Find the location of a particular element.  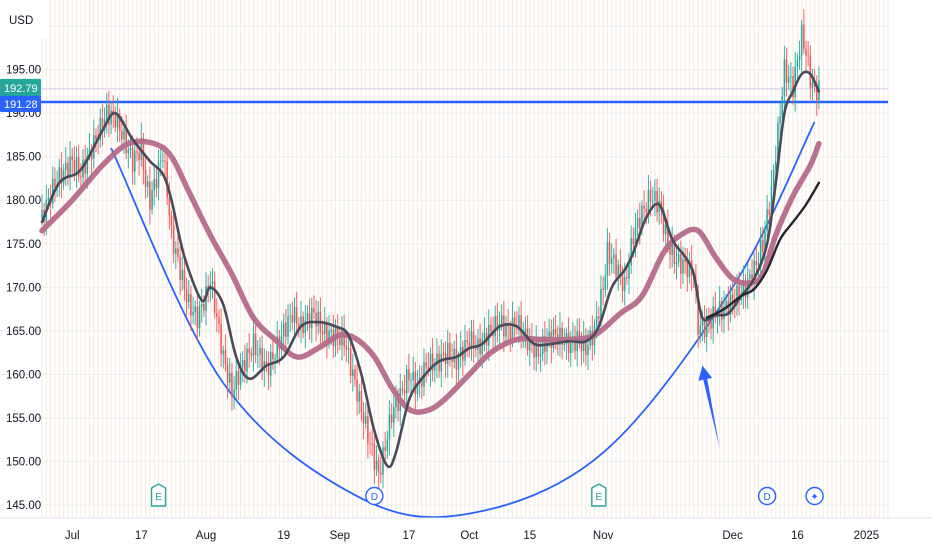

currency-box is located at coordinates (24, 19).